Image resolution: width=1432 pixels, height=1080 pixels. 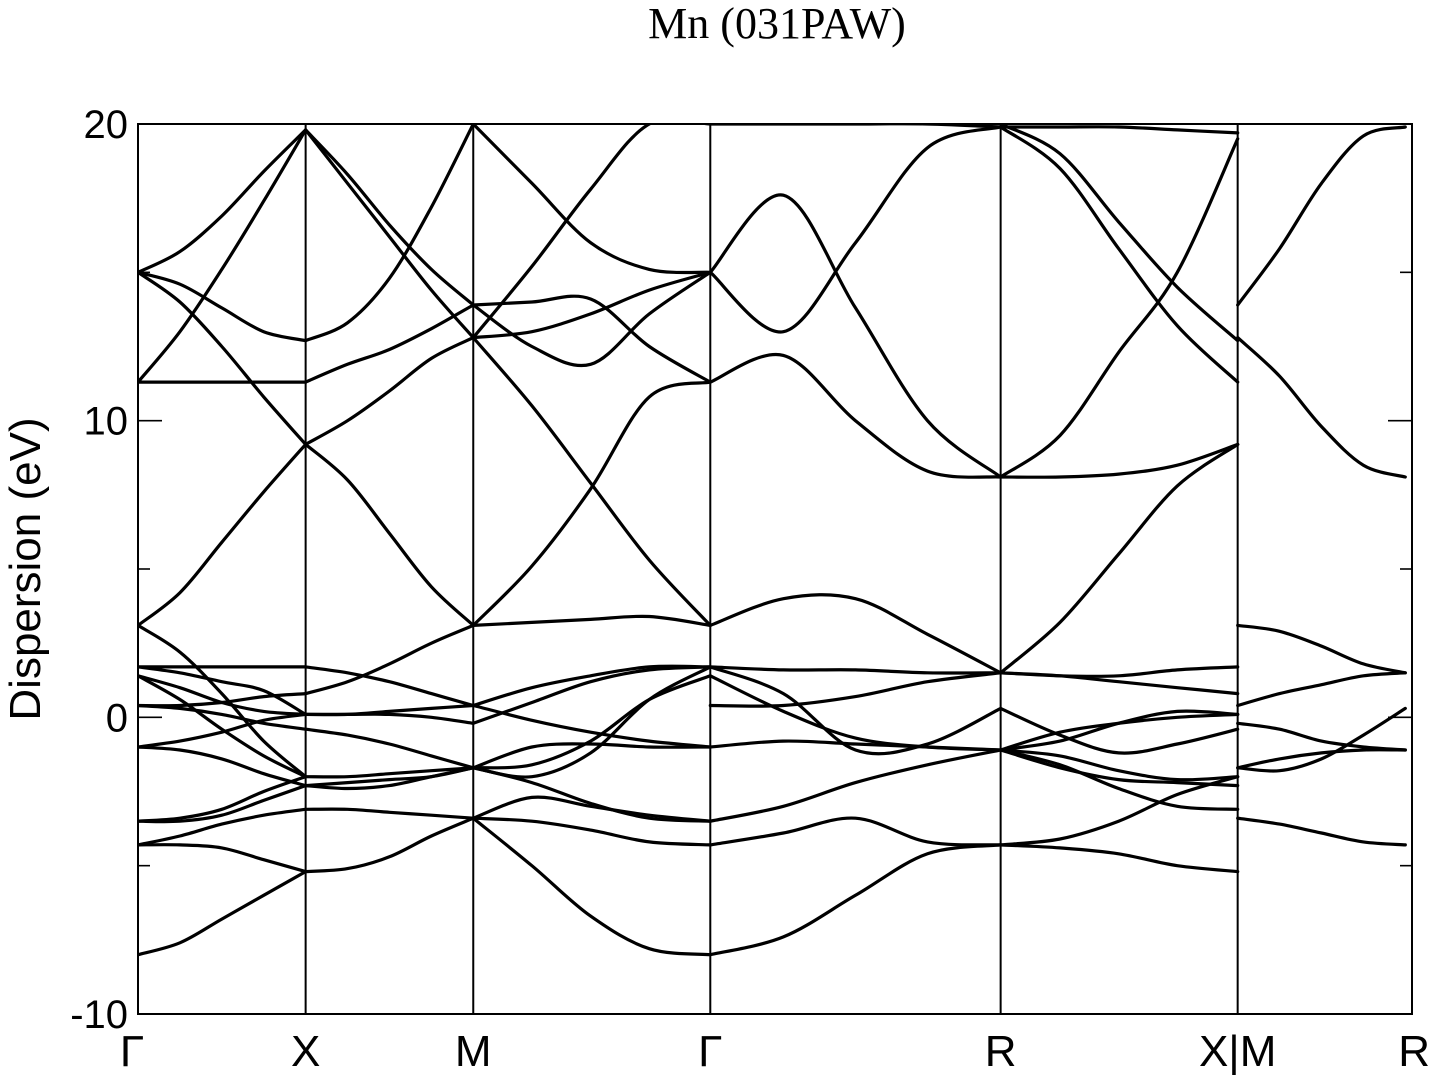 What do you see at coordinates (777, 24) in the screenshot?
I see `chart-title: Mn (031PAW)` at bounding box center [777, 24].